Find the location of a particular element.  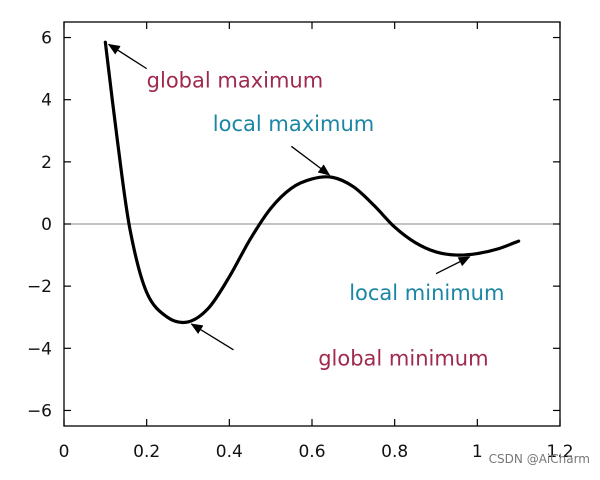

x-tick-label: 1.2 is located at coordinates (559, 452).